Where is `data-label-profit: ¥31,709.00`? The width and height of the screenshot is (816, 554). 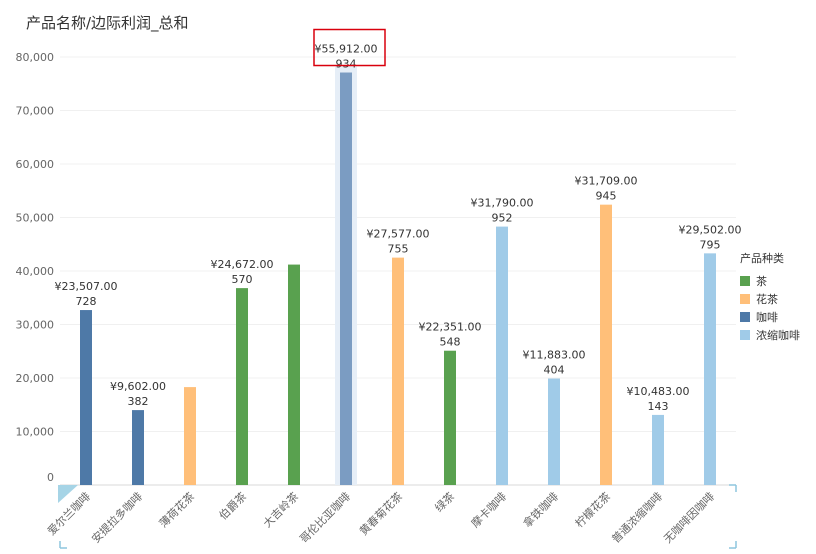 data-label-profit: ¥31,709.00 is located at coordinates (606, 181).